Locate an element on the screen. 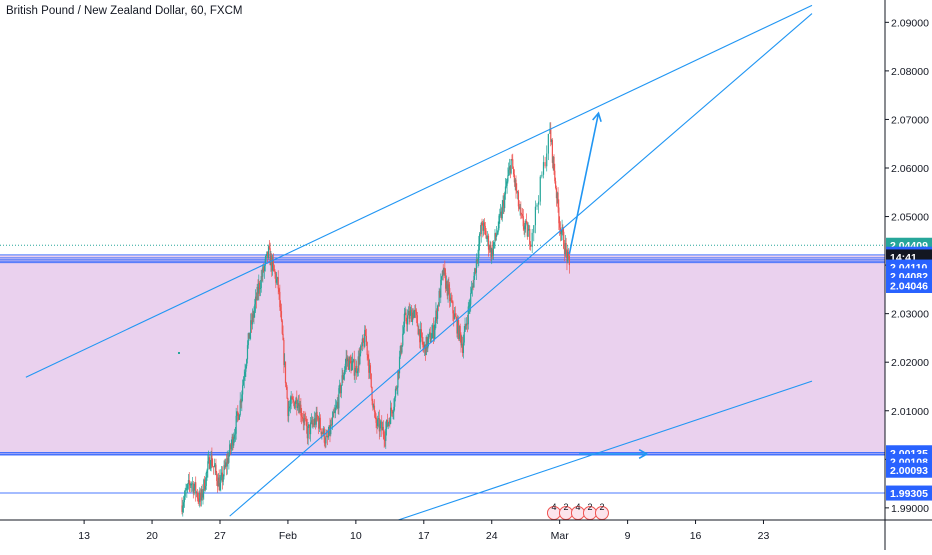  time-axis-label: 16 is located at coordinates (696, 536).